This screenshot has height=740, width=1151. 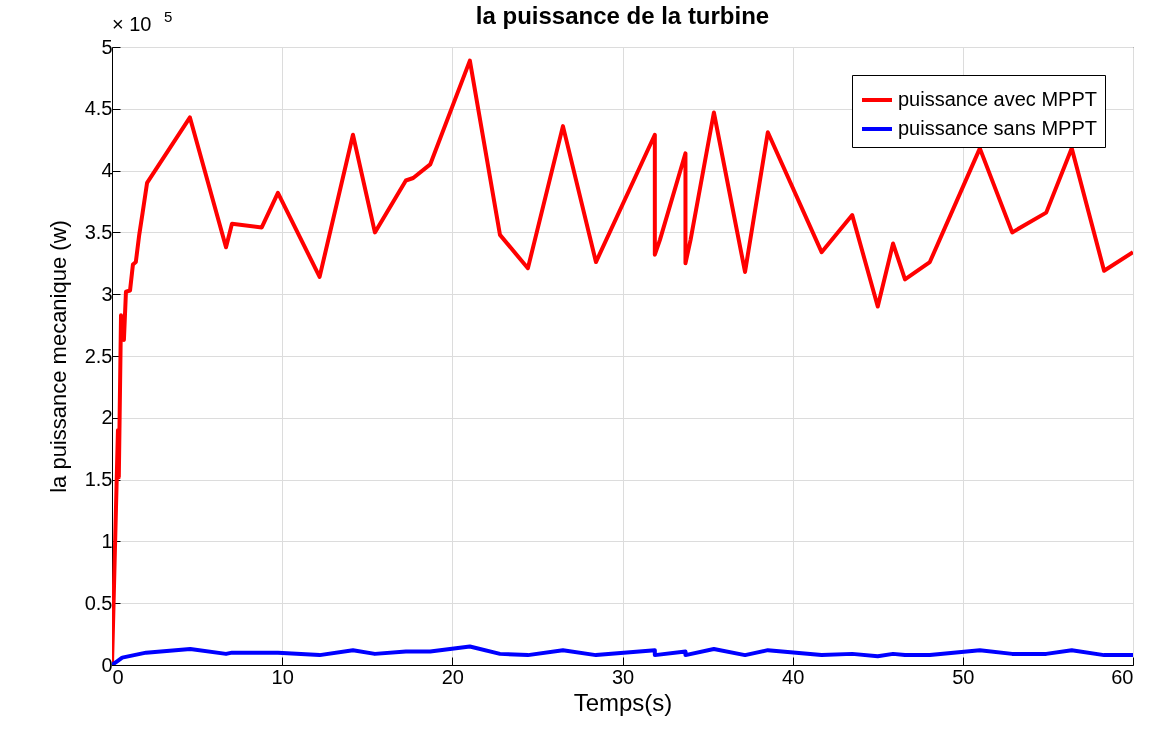 I want to click on y-tick-label: 1.5, so click(x=98, y=479).